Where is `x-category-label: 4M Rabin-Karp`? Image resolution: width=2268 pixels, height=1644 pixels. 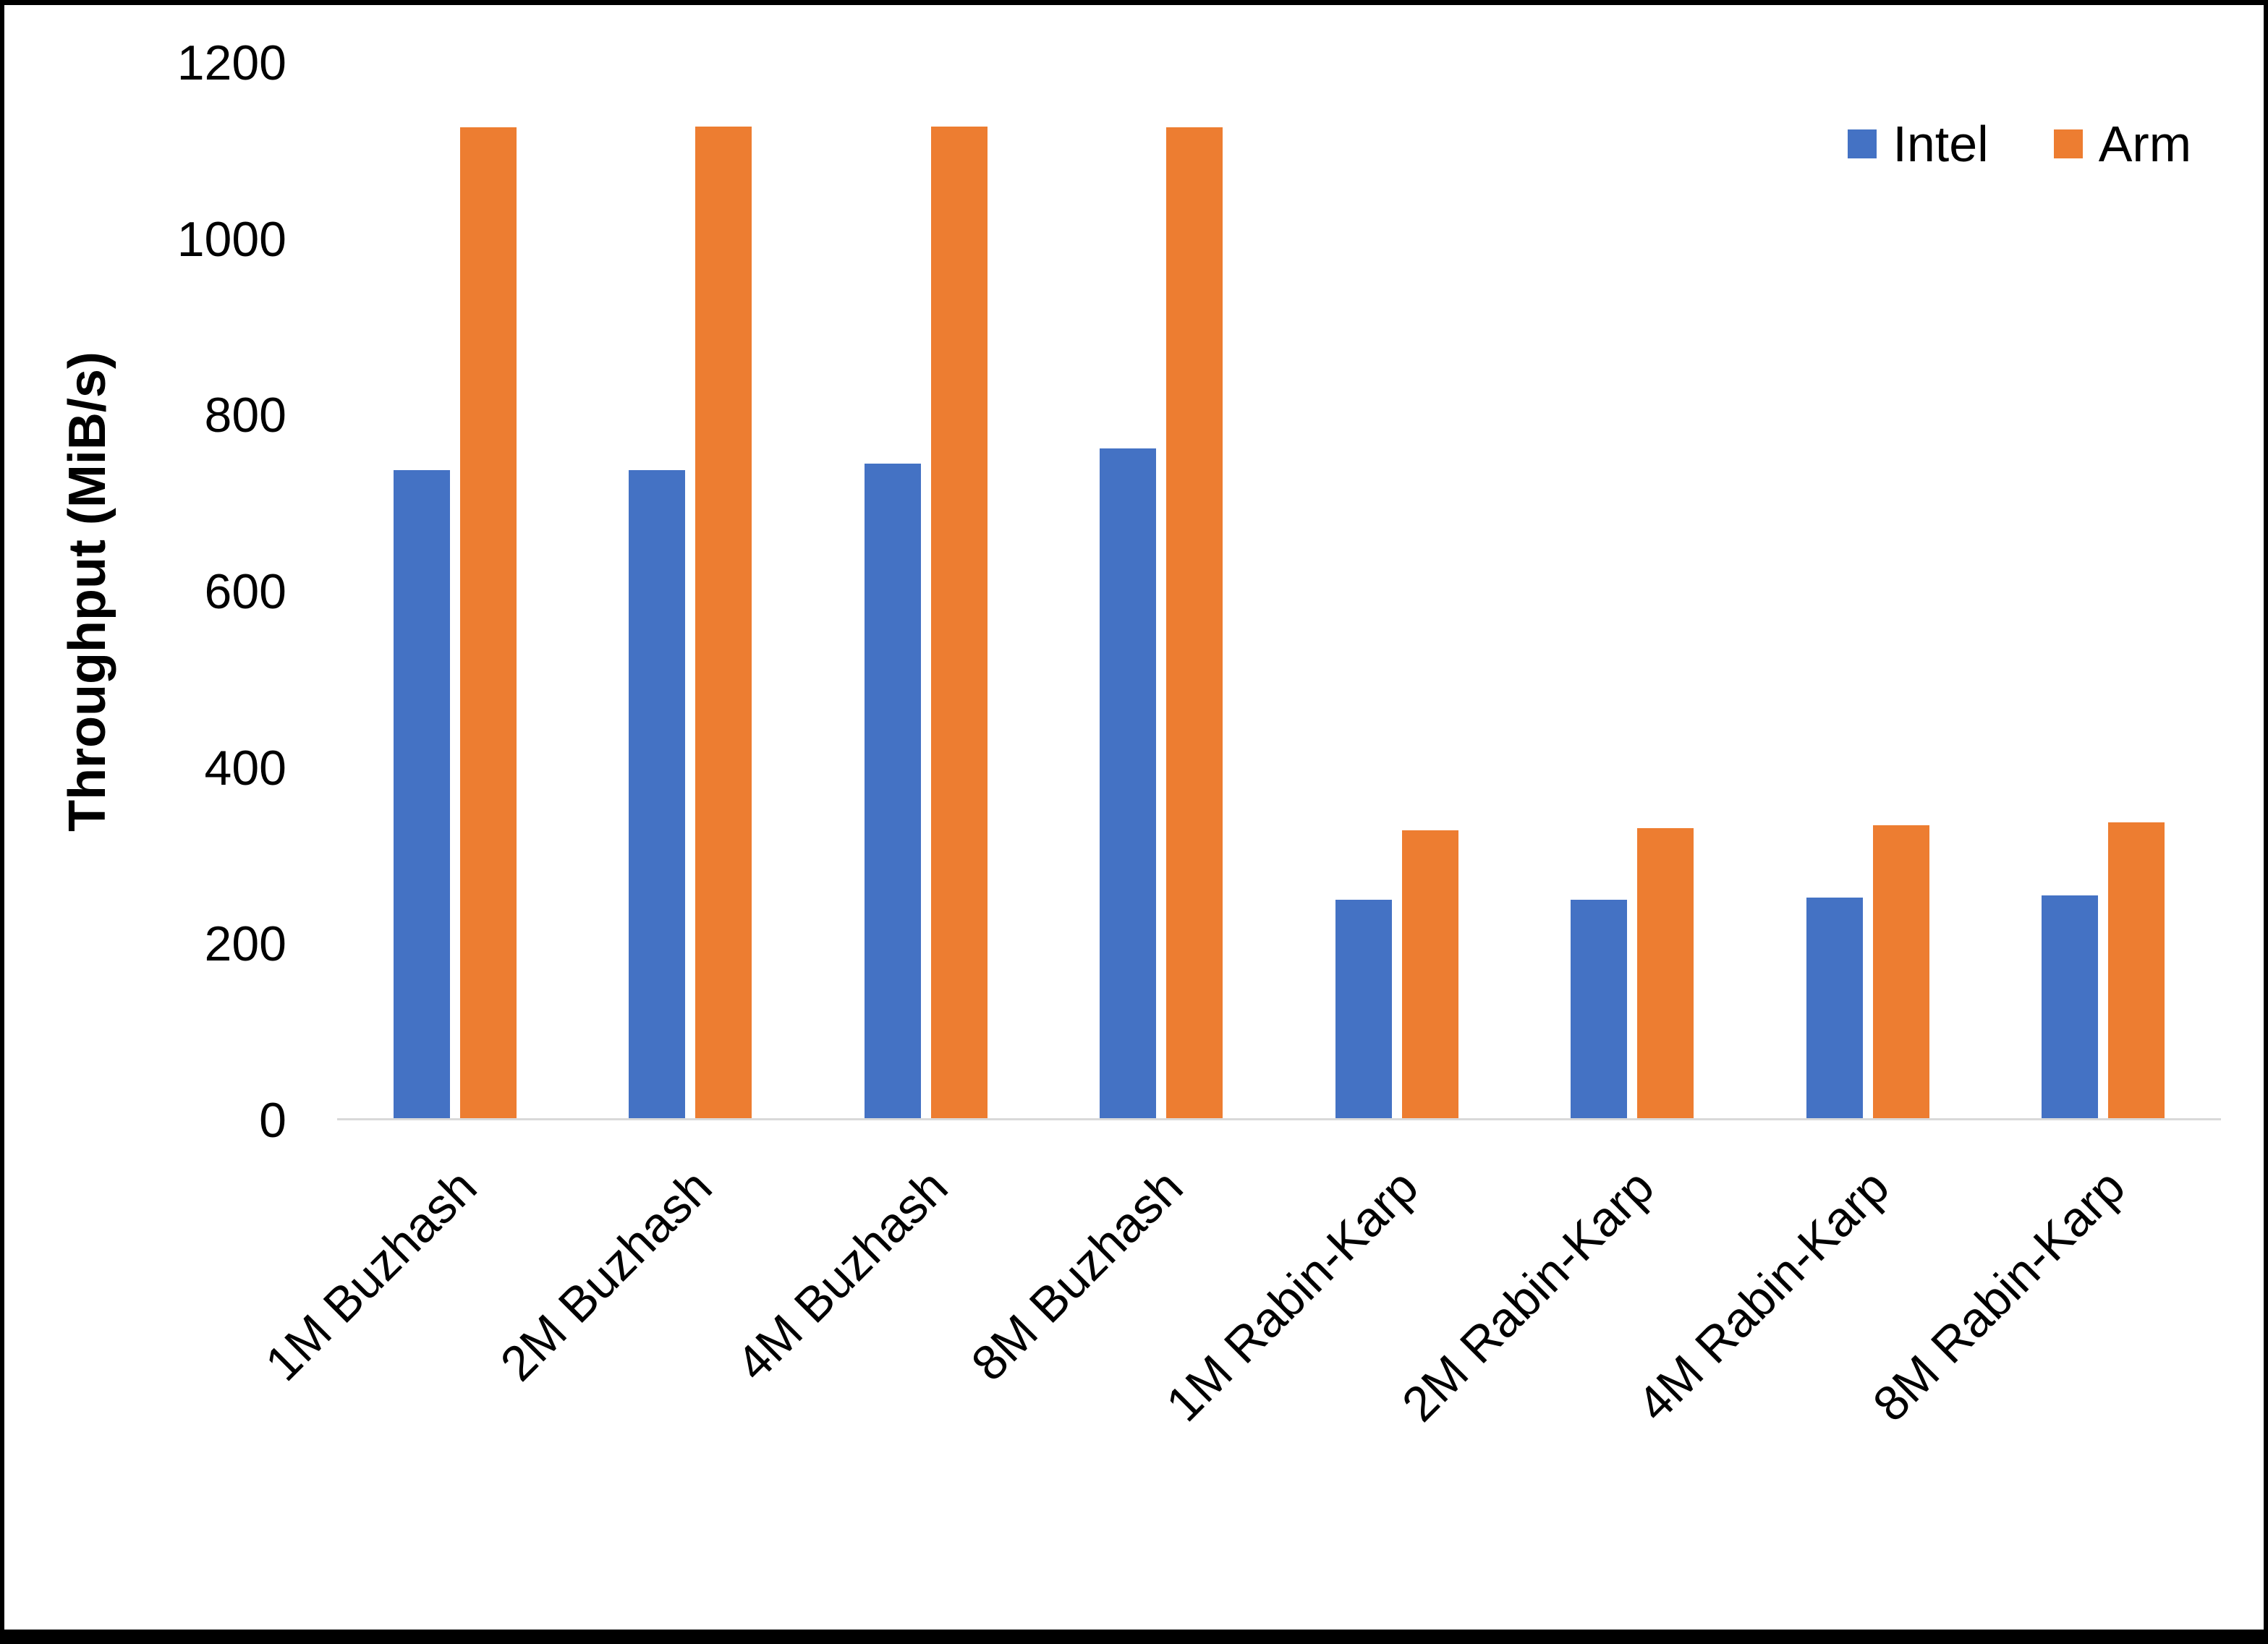 x-category-label: 4M Rabin-Karp is located at coordinates (1763, 1295).